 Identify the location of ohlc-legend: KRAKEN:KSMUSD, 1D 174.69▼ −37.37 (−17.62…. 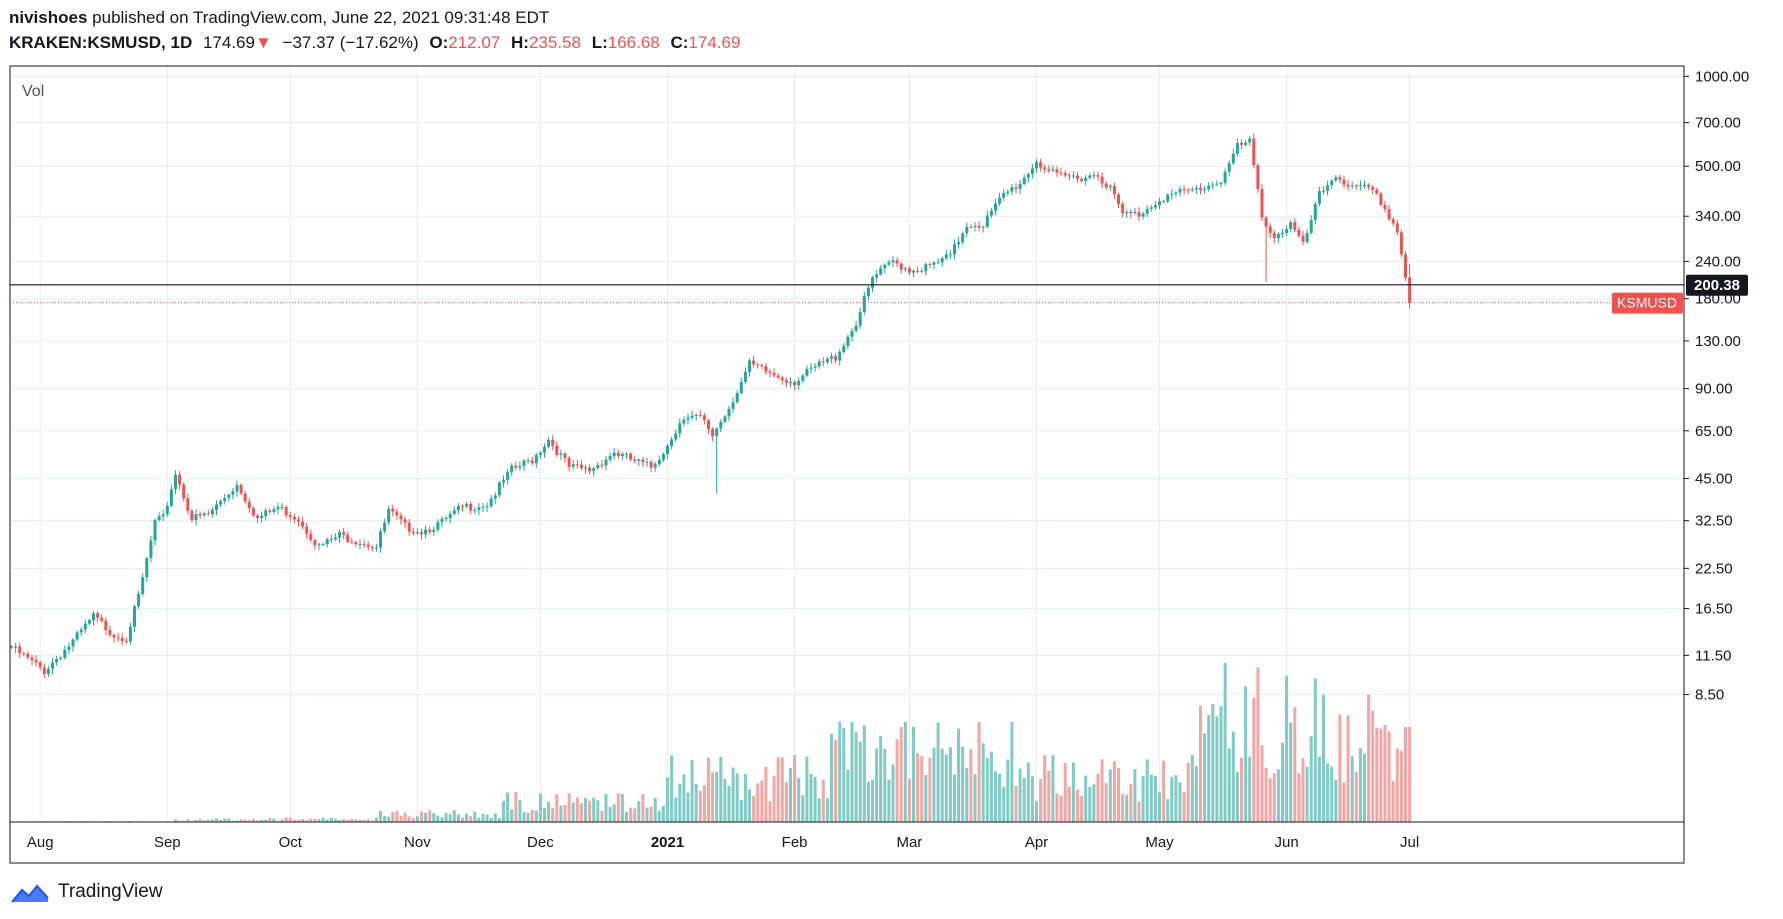
(374, 43).